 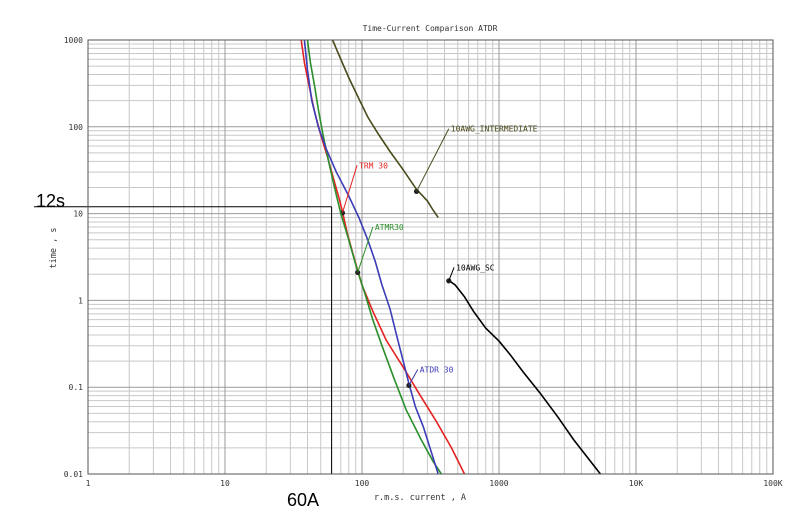 I want to click on series-line-atmr30, so click(x=374, y=257).